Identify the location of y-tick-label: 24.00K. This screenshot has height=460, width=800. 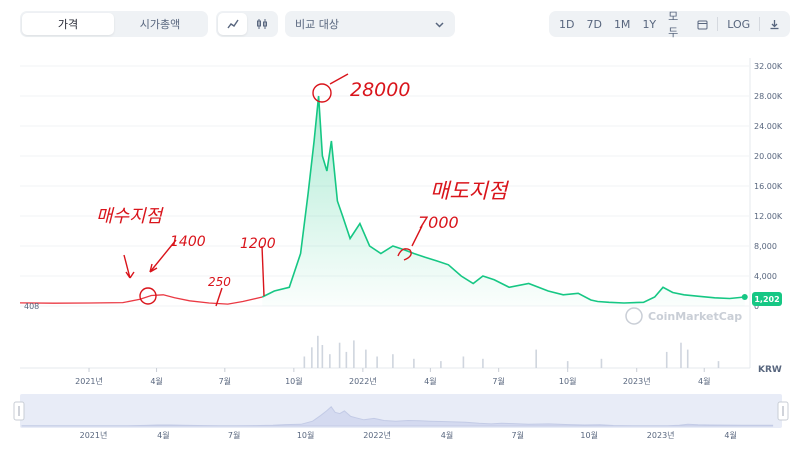
(768, 126).